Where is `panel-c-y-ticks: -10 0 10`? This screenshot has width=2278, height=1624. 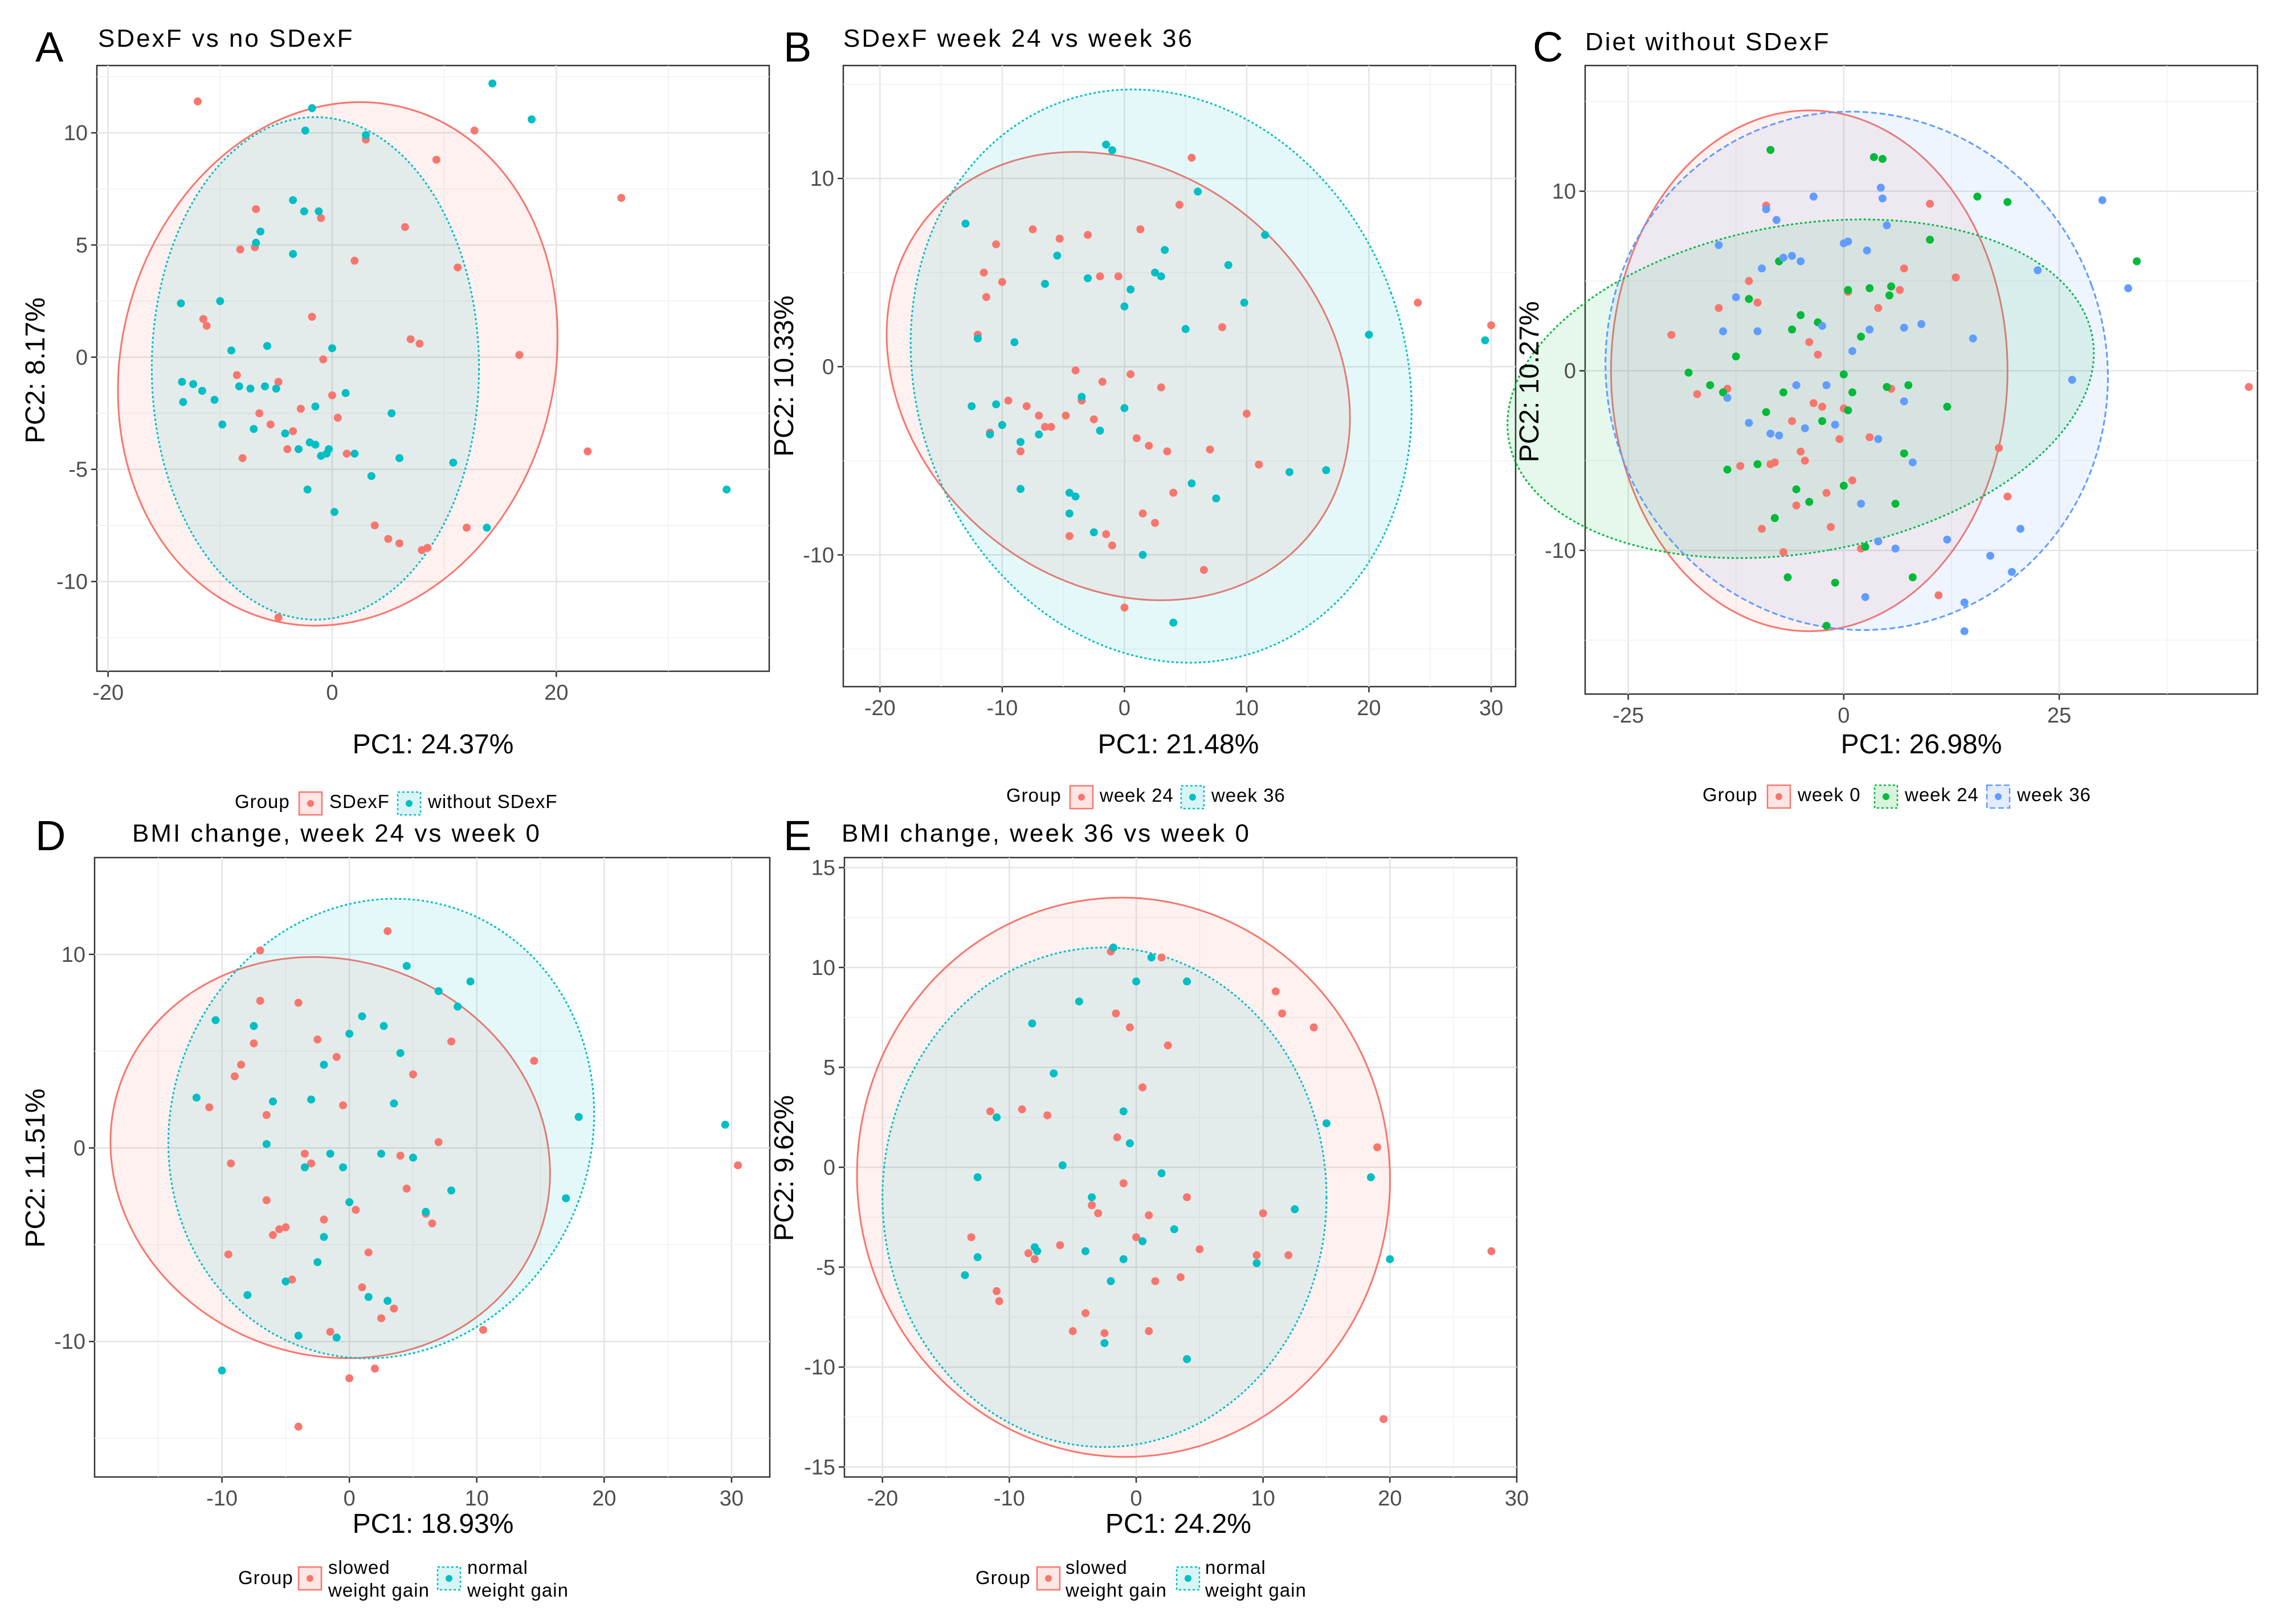 panel-c-y-ticks: -10 0 10 is located at coordinates (1565, 372).